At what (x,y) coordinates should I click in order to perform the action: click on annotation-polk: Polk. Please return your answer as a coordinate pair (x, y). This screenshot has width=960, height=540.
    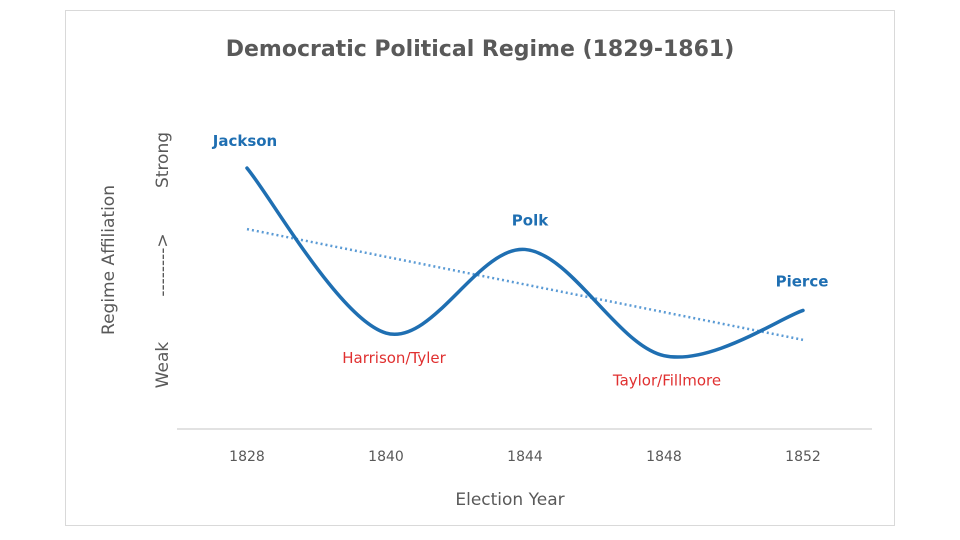
    Looking at the image, I should click on (530, 220).